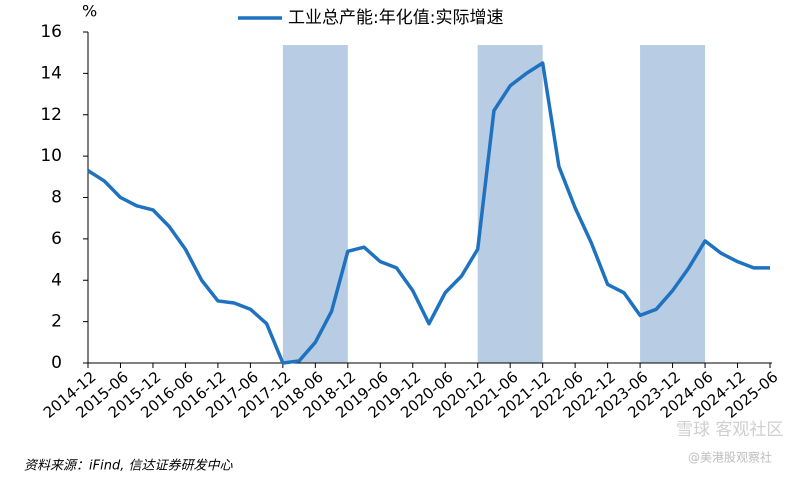 This screenshot has width=803, height=478. Describe the element at coordinates (56, 280) in the screenshot. I see `y-tick-label: 4` at that location.